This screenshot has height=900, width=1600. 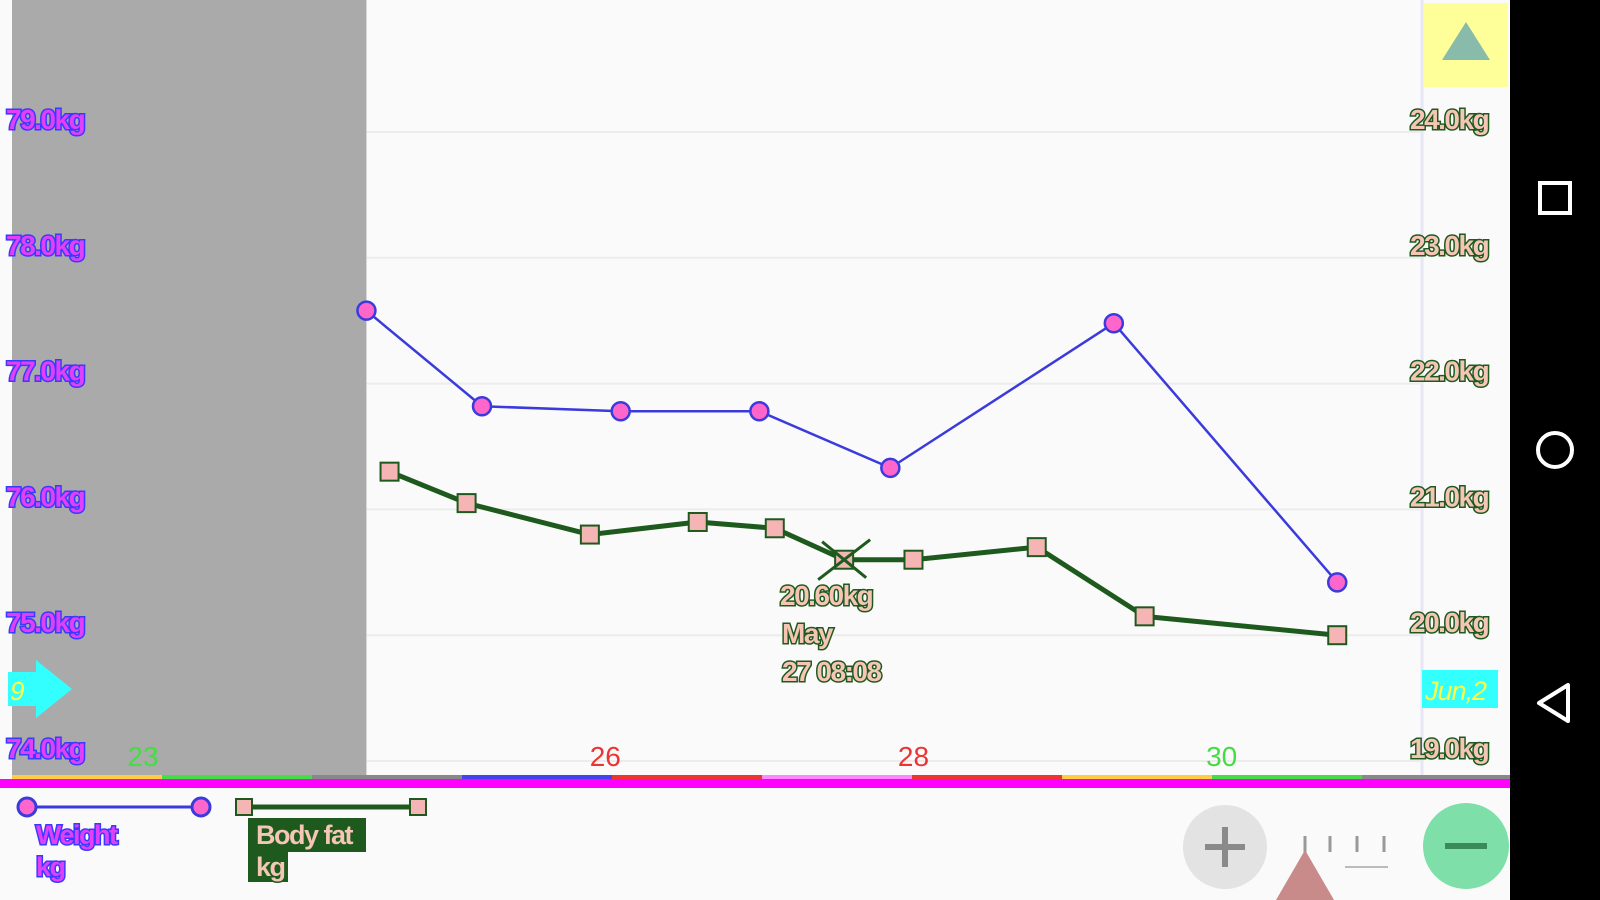 What do you see at coordinates (1345, 852) in the screenshot?
I see `scale-ruler` at bounding box center [1345, 852].